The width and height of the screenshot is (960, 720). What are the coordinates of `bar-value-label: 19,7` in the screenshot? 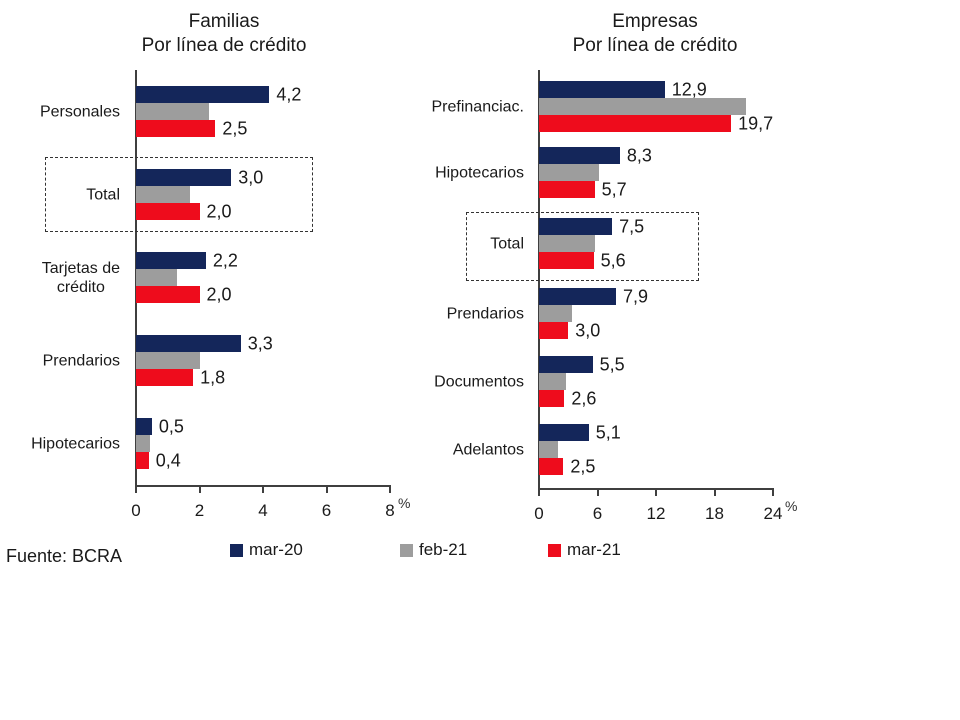 It's located at (756, 123).